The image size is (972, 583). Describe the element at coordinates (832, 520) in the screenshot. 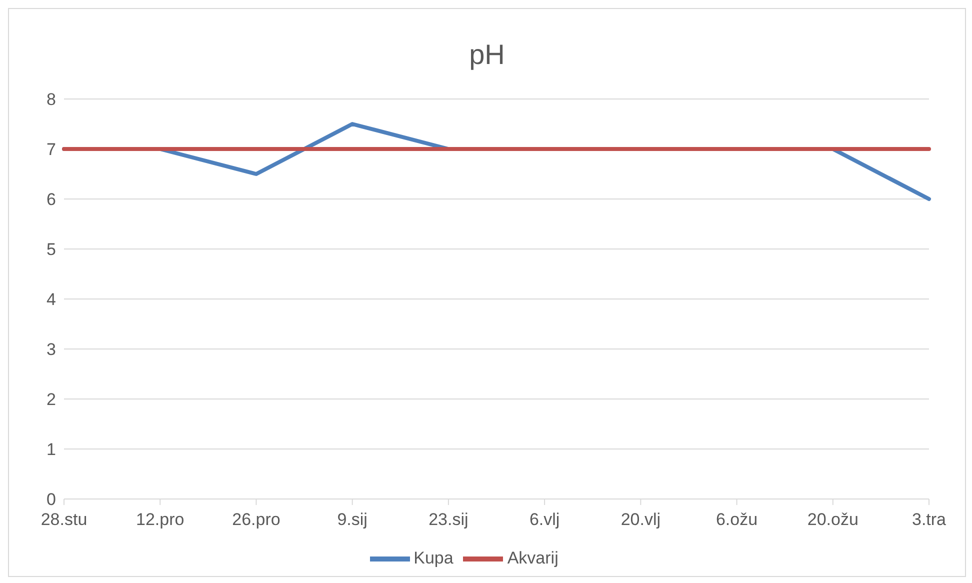

I see `x-tick-label: 20.ožu` at that location.